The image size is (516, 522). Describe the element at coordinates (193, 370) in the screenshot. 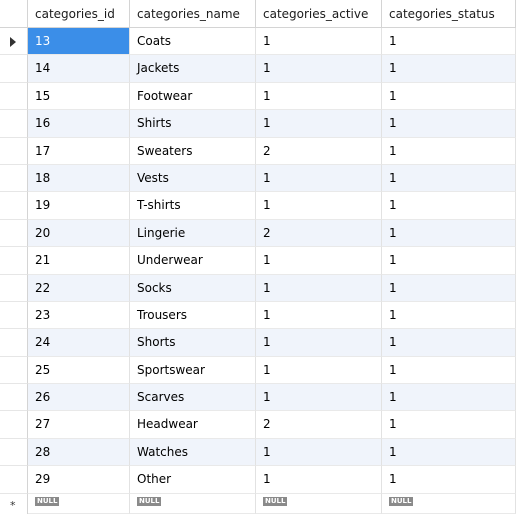

I see `table-cell-name: Sportswear` at that location.